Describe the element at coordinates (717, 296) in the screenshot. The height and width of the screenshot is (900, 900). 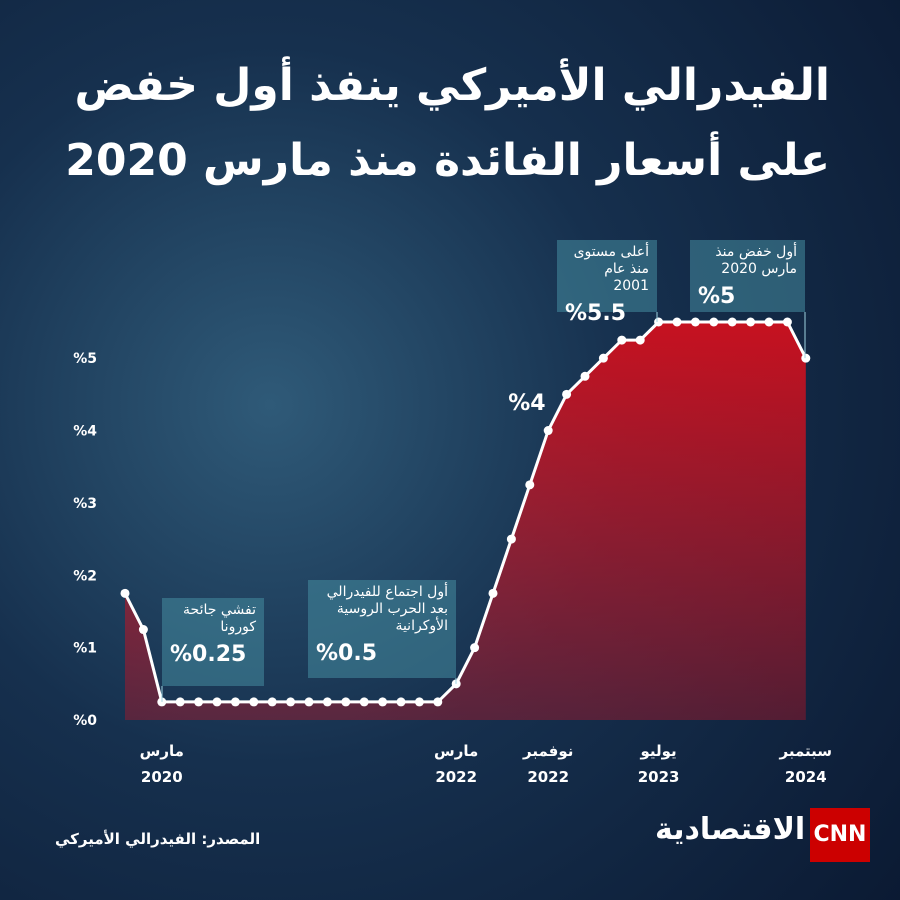
I see `annotation-value: %5` at that location.